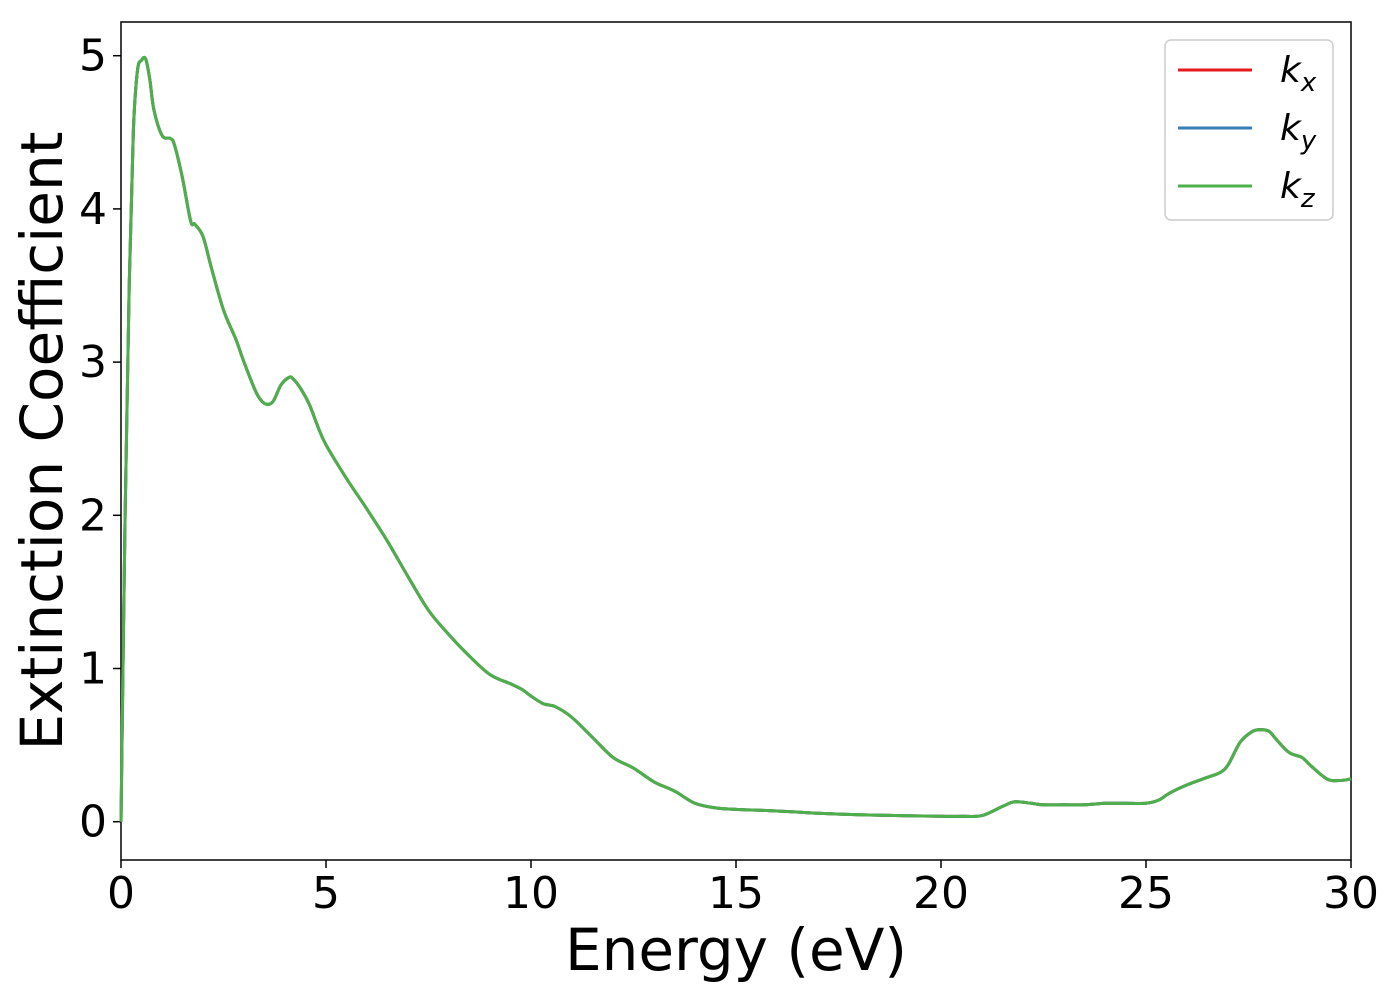 Image resolution: width=1400 pixels, height=1000 pixels. I want to click on legend-label-k-y: ky, so click(1298, 132).